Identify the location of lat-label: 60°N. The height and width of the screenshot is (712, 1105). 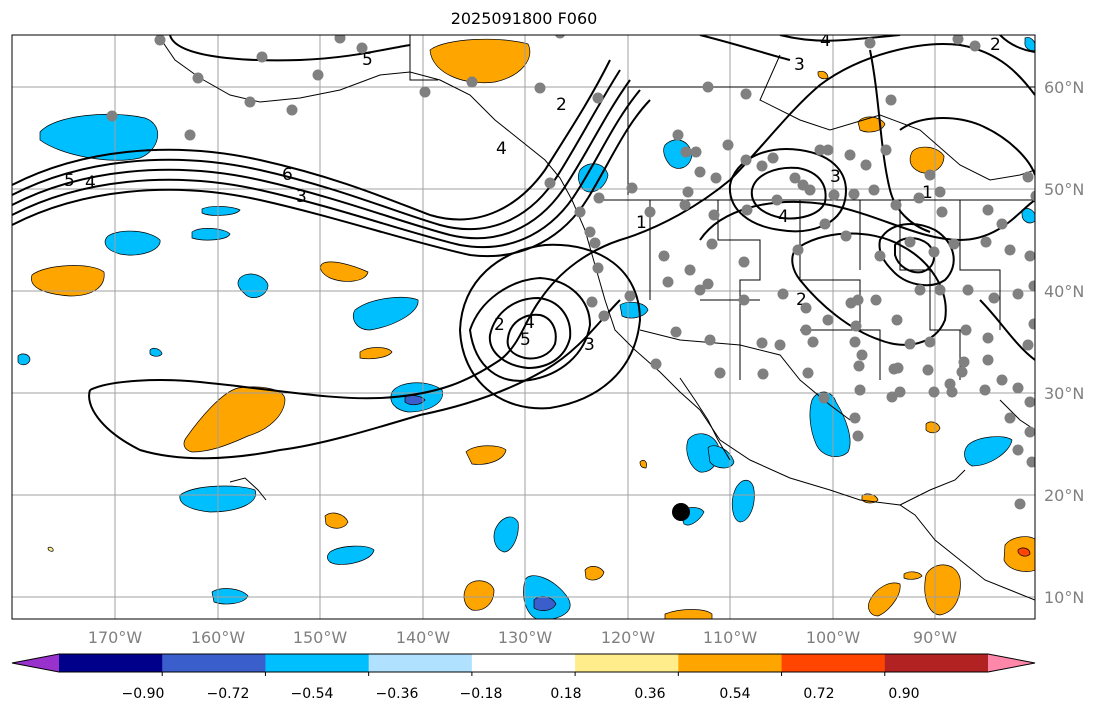
(1064, 87).